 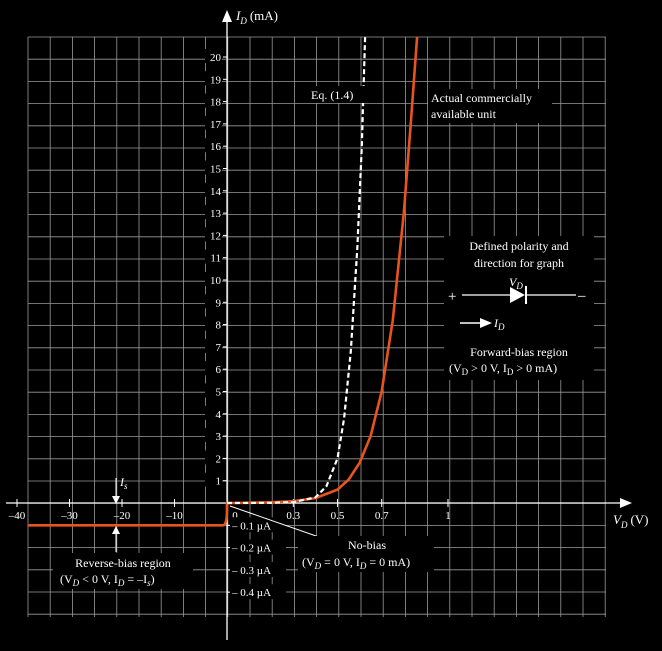 What do you see at coordinates (251, 571) in the screenshot?
I see `reverse-tick-label: – 0.3 µA` at bounding box center [251, 571].